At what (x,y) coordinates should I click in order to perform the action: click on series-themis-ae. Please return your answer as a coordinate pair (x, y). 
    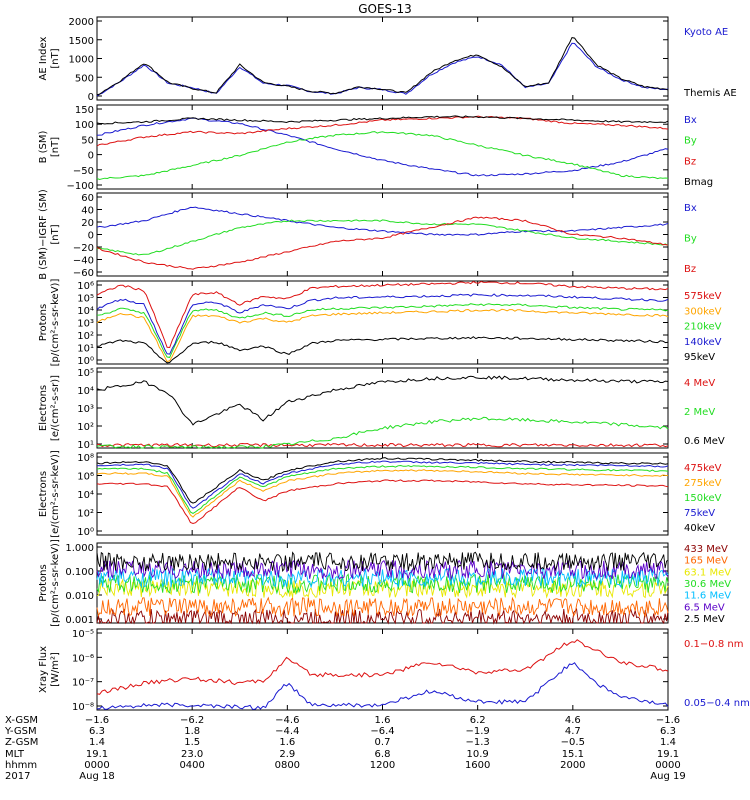
    Looking at the image, I should click on (382, 66).